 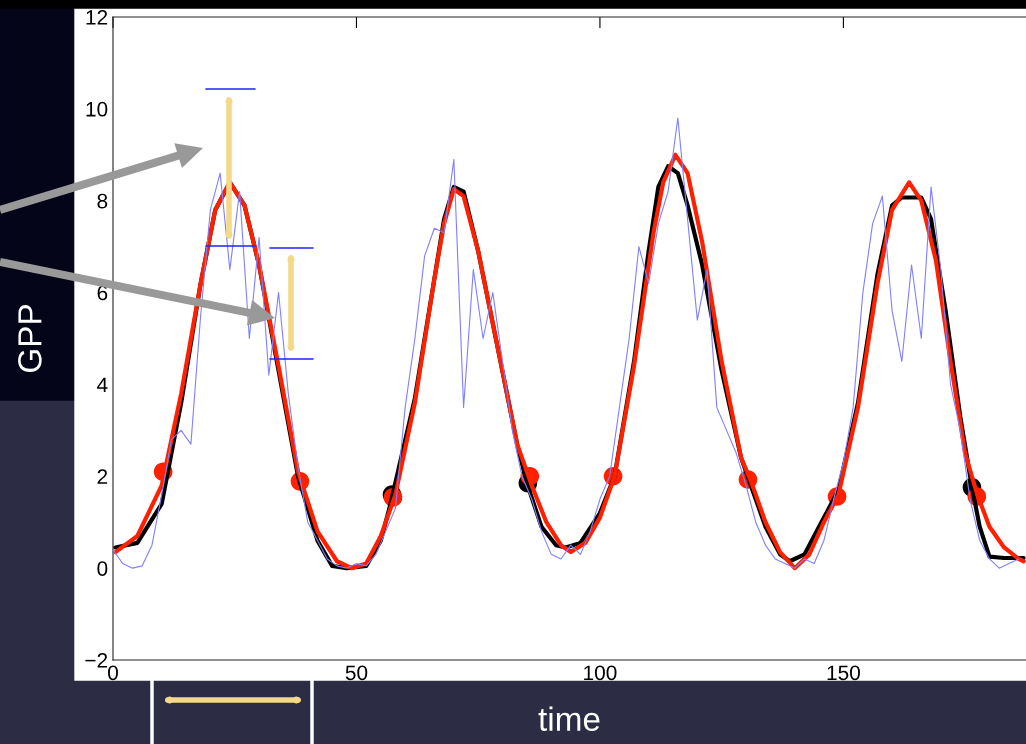 I want to click on x-tick-label: 100, so click(x=600, y=673).